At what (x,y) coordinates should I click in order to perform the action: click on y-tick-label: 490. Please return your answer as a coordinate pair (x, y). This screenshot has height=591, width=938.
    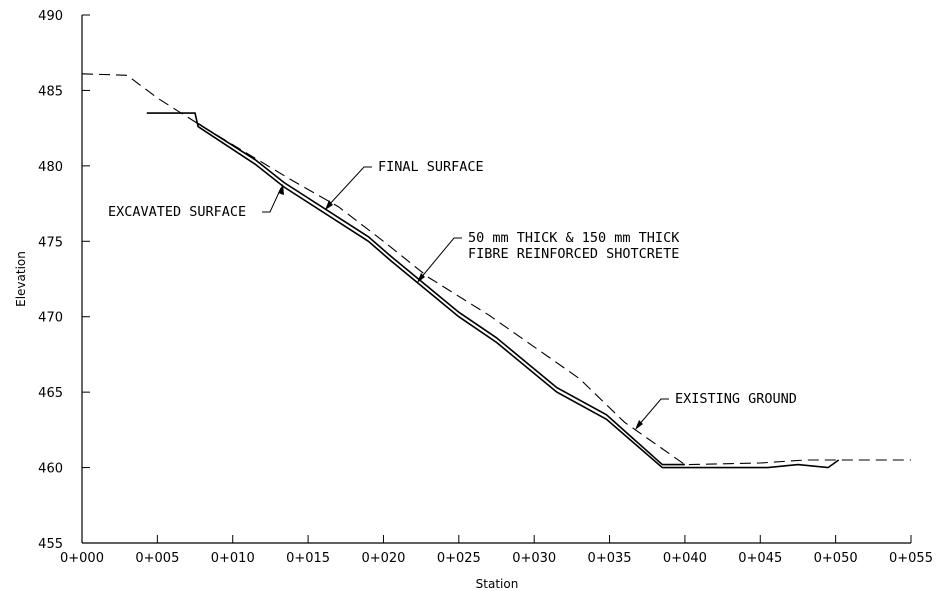
    Looking at the image, I should click on (50, 16).